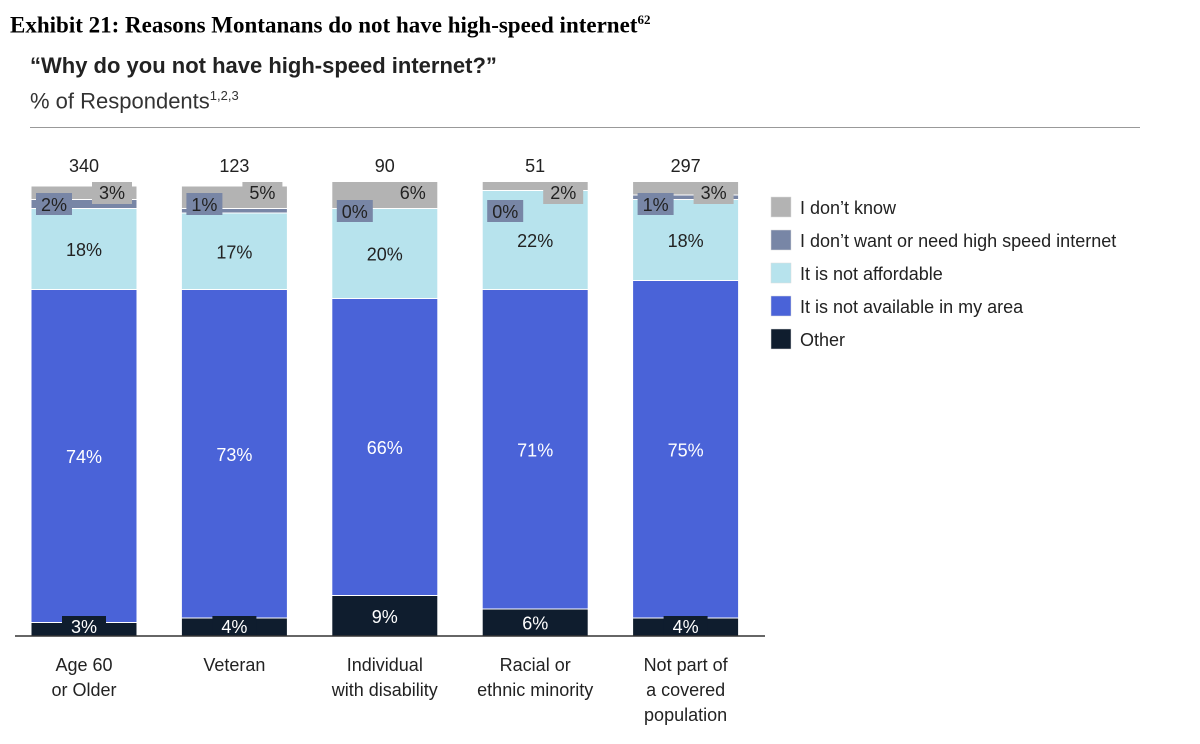 The image size is (1200, 744). What do you see at coordinates (644, 19) in the screenshot?
I see `title-footnote: 62` at bounding box center [644, 19].